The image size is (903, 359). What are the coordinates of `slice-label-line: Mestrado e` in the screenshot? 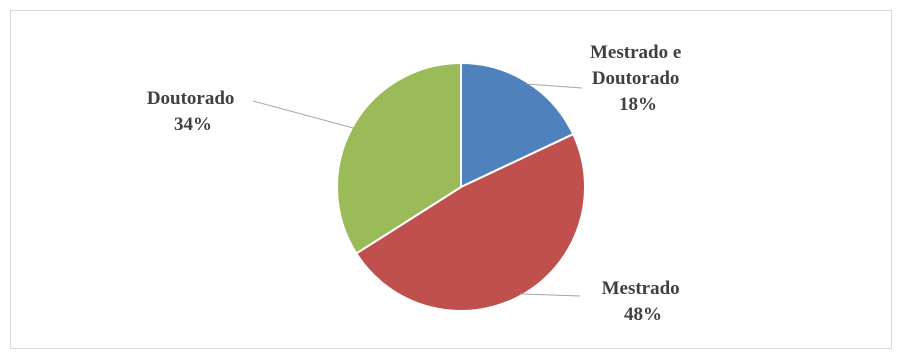 It's located at (635, 52).